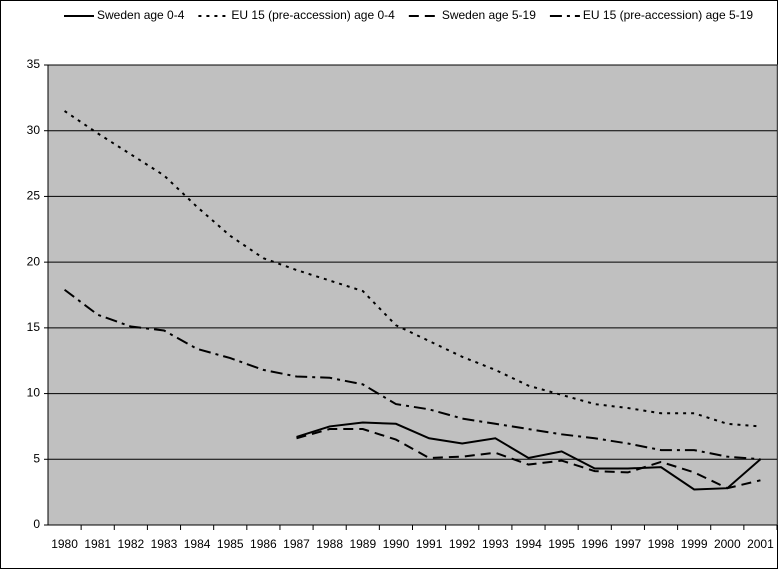 Image resolution: width=778 pixels, height=569 pixels. I want to click on x-tick-label: 1999, so click(694, 544).